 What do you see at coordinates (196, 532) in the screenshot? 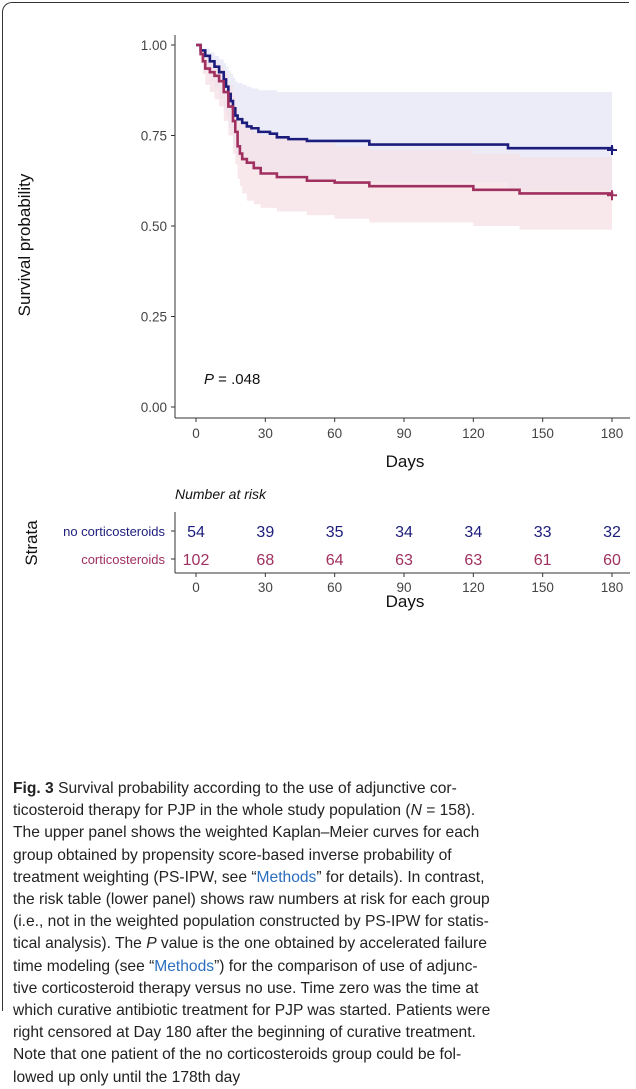
I see `risk-value: 54` at bounding box center [196, 532].